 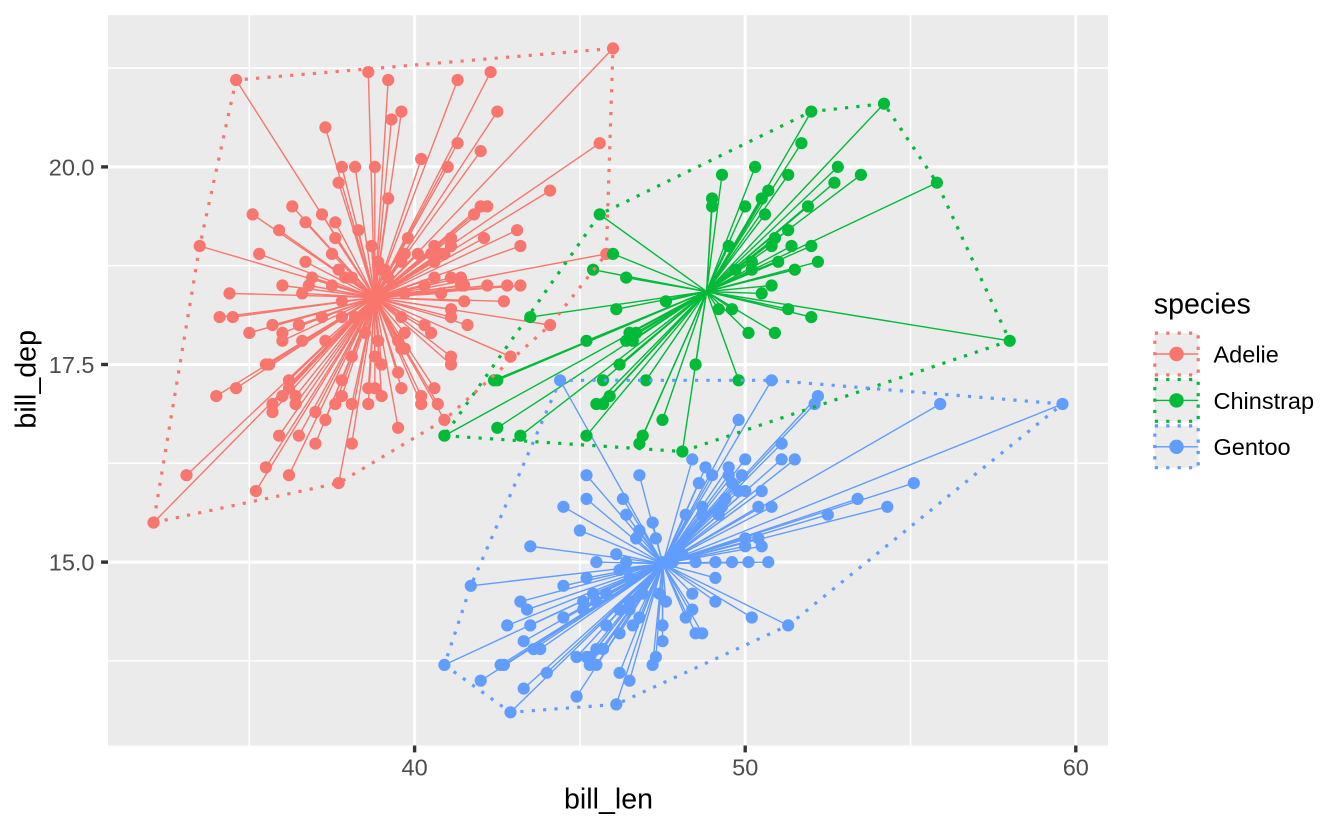 What do you see at coordinates (415, 768) in the screenshot?
I see `svg-text: 40` at bounding box center [415, 768].